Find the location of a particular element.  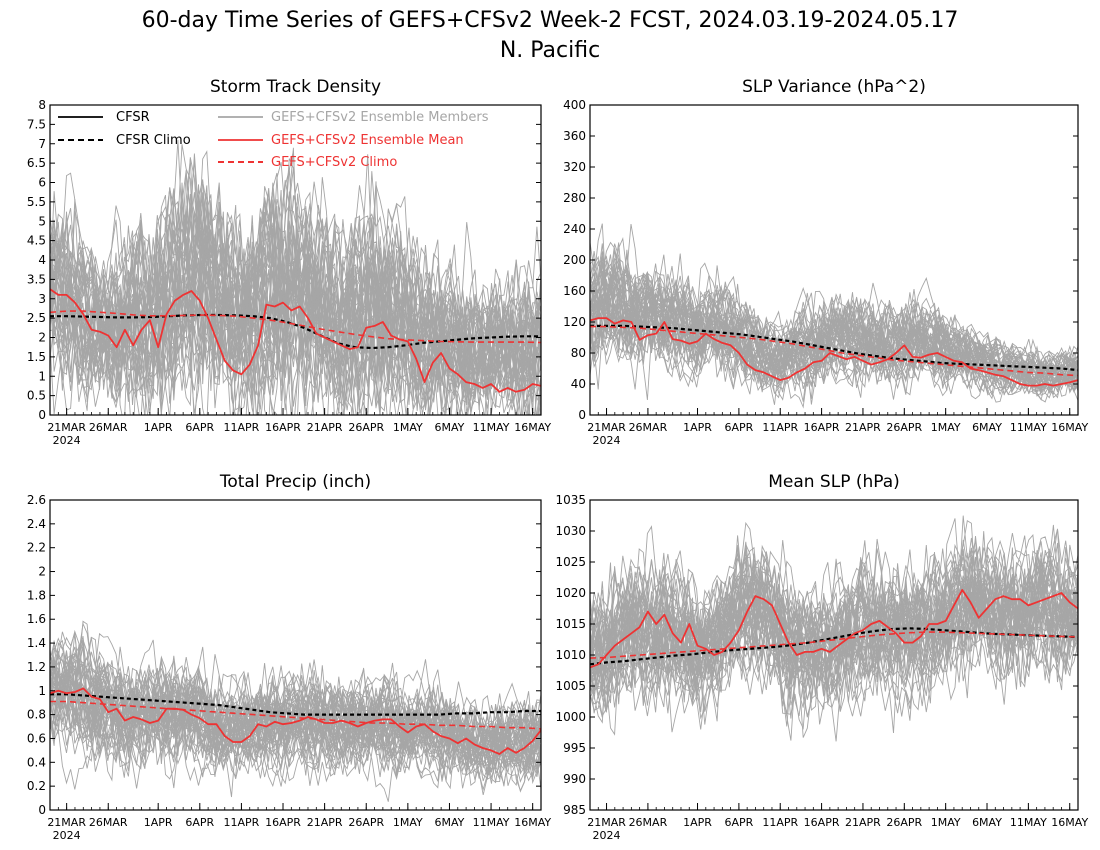

y-tick-label: 200 is located at coordinates (574, 260).